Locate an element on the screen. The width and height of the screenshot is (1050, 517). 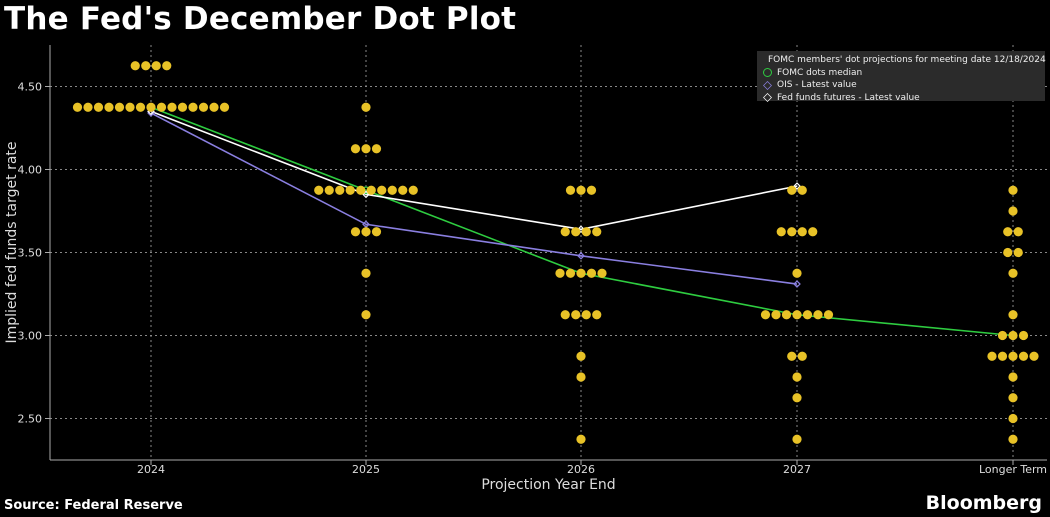
legend-item-median: FOMC dots median is located at coordinates (904, 73).